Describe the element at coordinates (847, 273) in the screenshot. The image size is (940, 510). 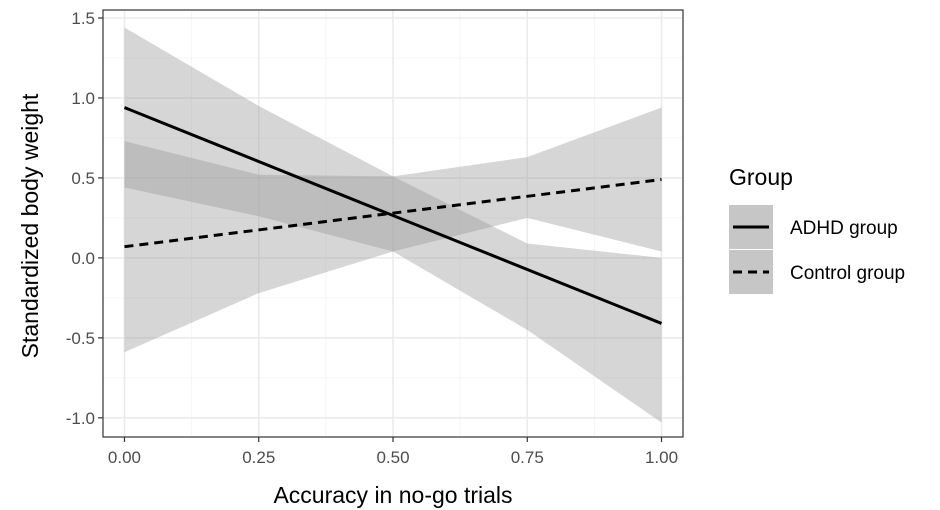
I see `legend-label-control: Control group` at that location.